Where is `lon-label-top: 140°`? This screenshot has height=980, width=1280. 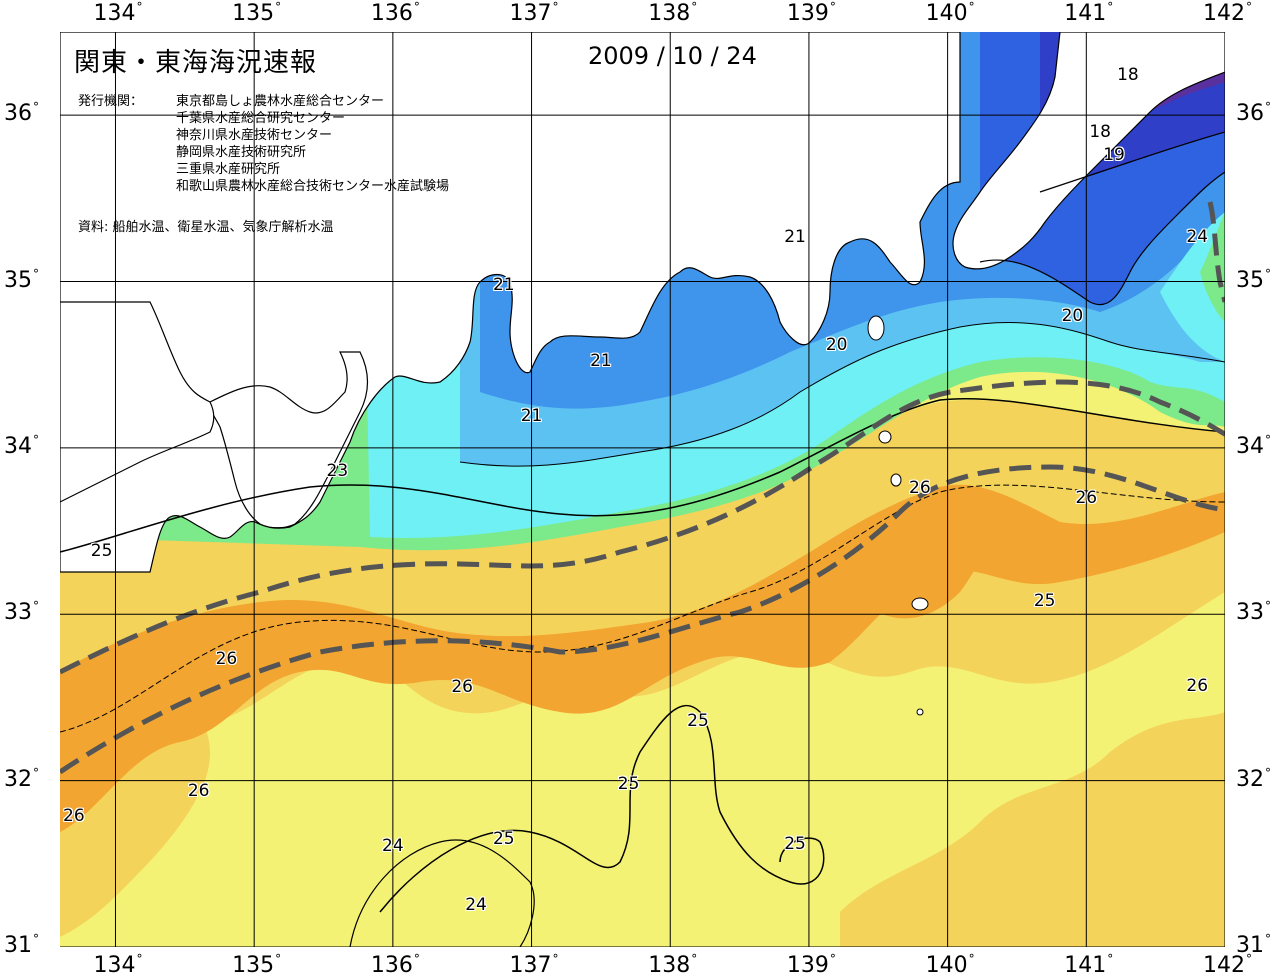 lon-label-top: 140° is located at coordinates (950, 13).